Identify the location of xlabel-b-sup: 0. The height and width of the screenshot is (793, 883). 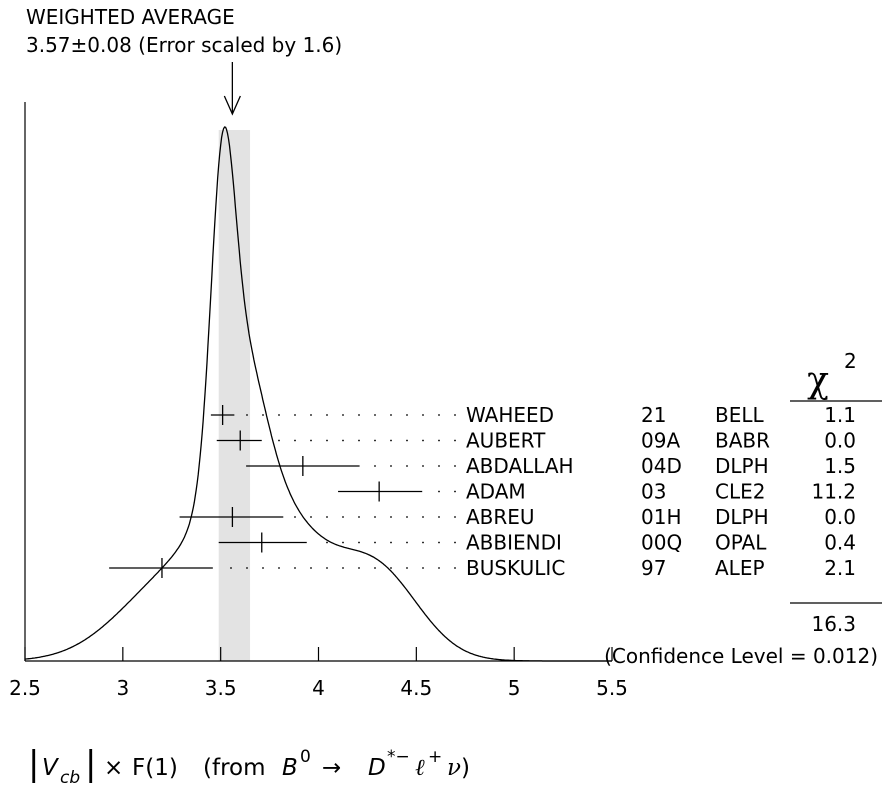
(305, 757).